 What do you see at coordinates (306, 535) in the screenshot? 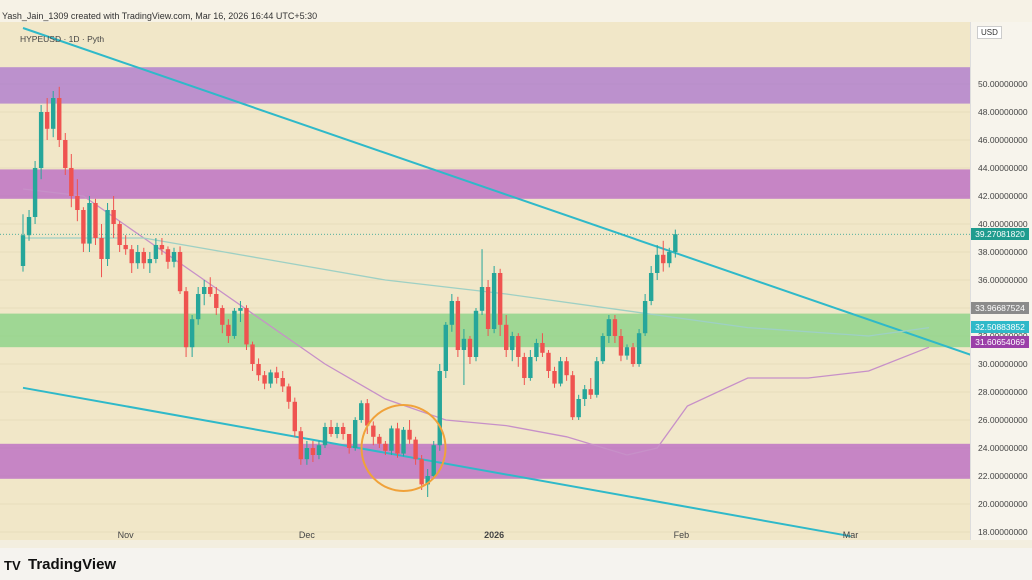
I see `x-tick-label: Dec` at bounding box center [306, 535].